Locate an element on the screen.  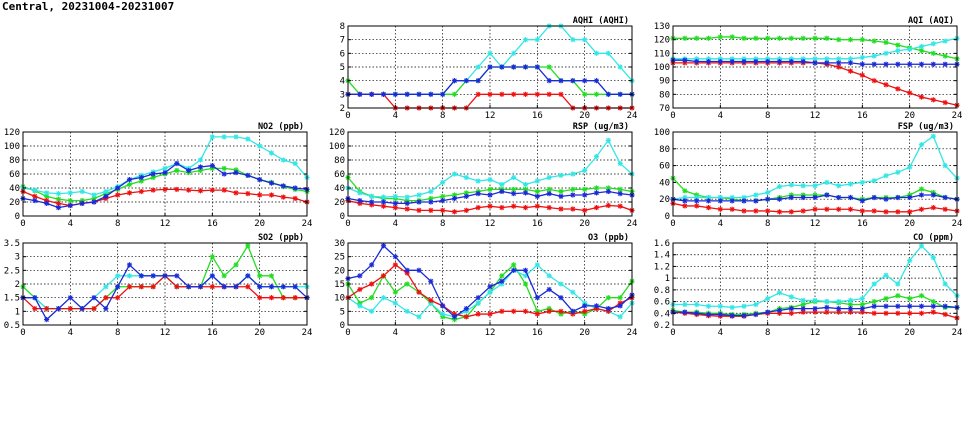
y-tick-label: 0.2 is located at coordinates (662, 326).